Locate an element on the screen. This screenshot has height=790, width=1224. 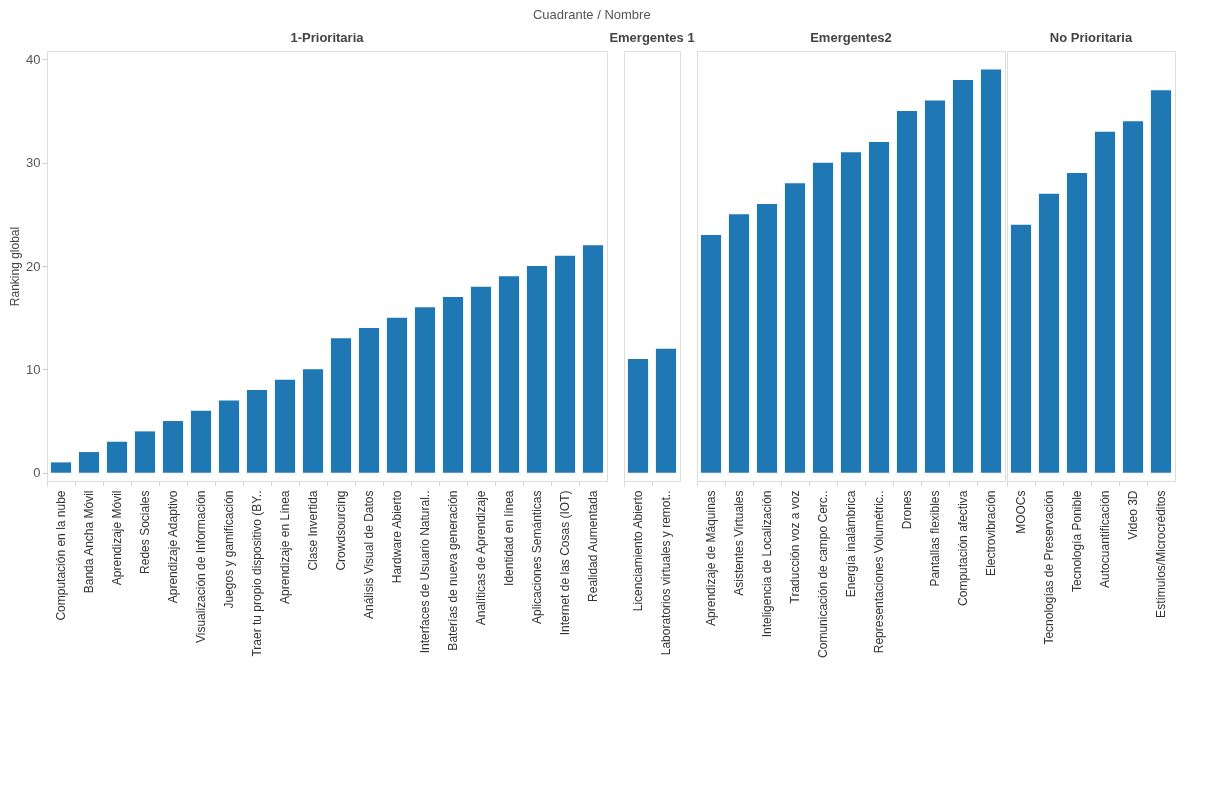
x-tick-label: Analíticas de Aprendizaje is located at coordinates (481, 558).